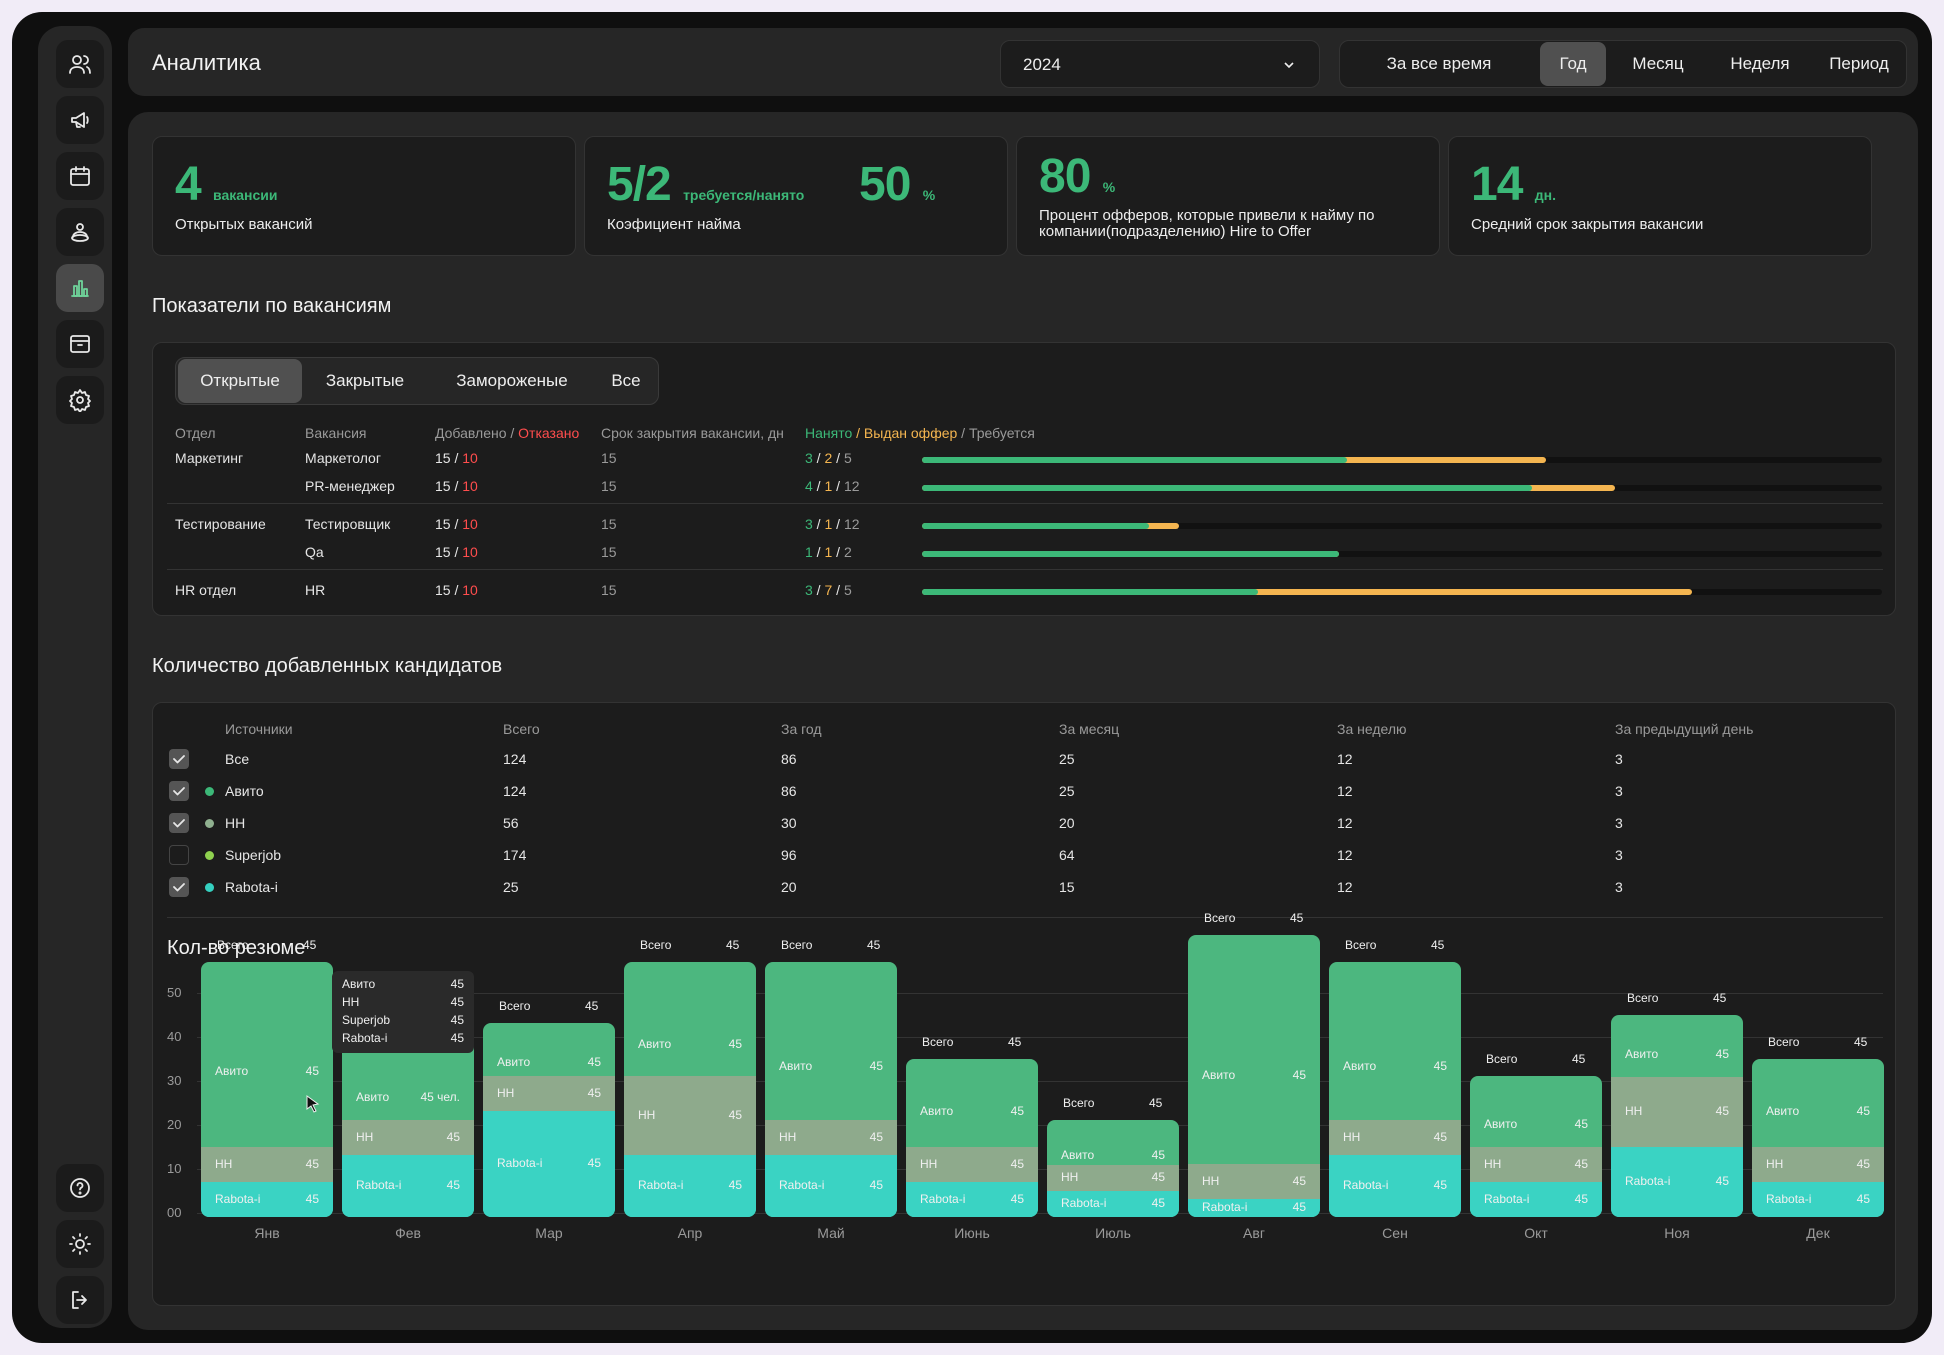 Image resolution: width=1944 pixels, height=1355 pixels. I want to click on segment-авито: Авито 45 чел., so click(408, 1098).